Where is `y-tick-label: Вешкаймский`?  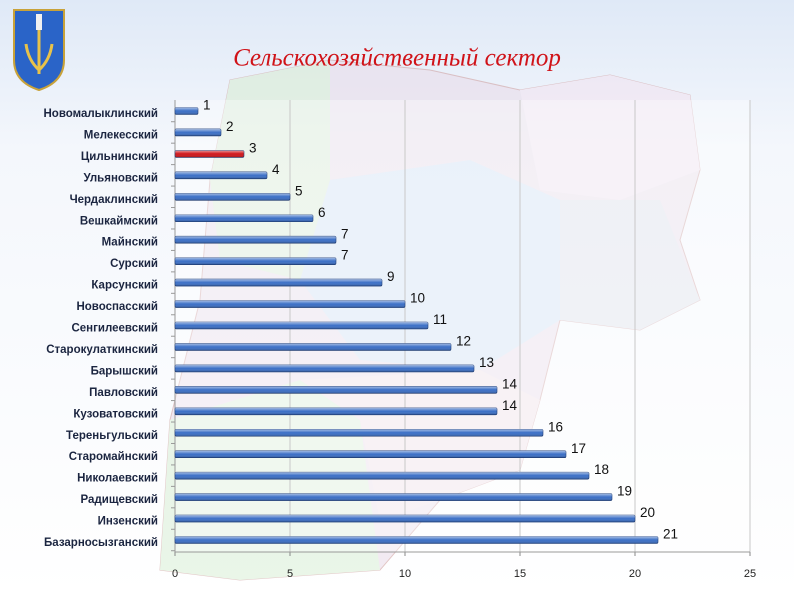 y-tick-label: Вешкаймский is located at coordinates (119, 221).